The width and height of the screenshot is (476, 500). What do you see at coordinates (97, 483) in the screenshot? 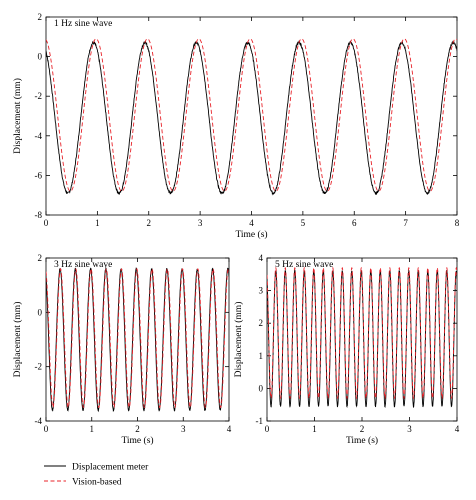
I see `legend-label-vision-based: Vision-based` at bounding box center [97, 483].